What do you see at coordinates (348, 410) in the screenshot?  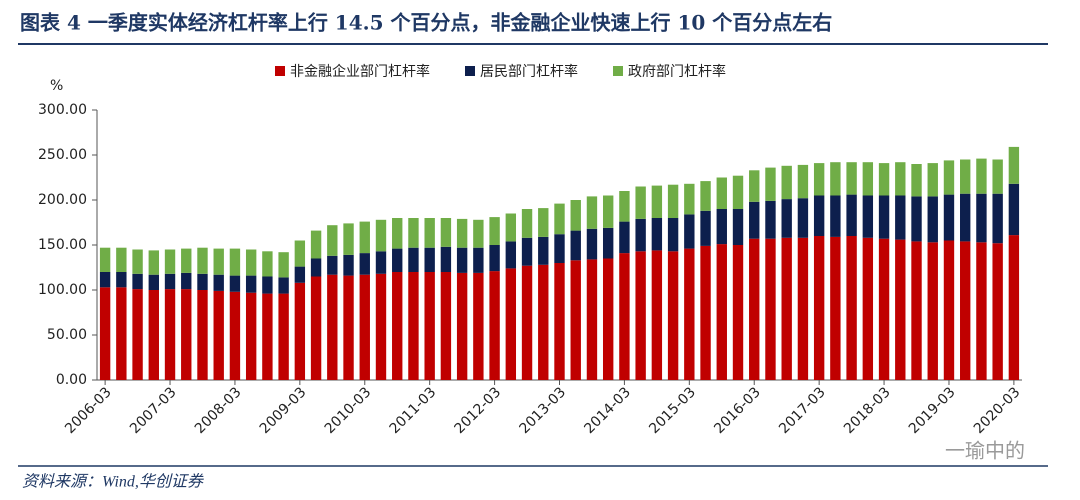 I see `x-tick-label: 2010-03` at bounding box center [348, 410].